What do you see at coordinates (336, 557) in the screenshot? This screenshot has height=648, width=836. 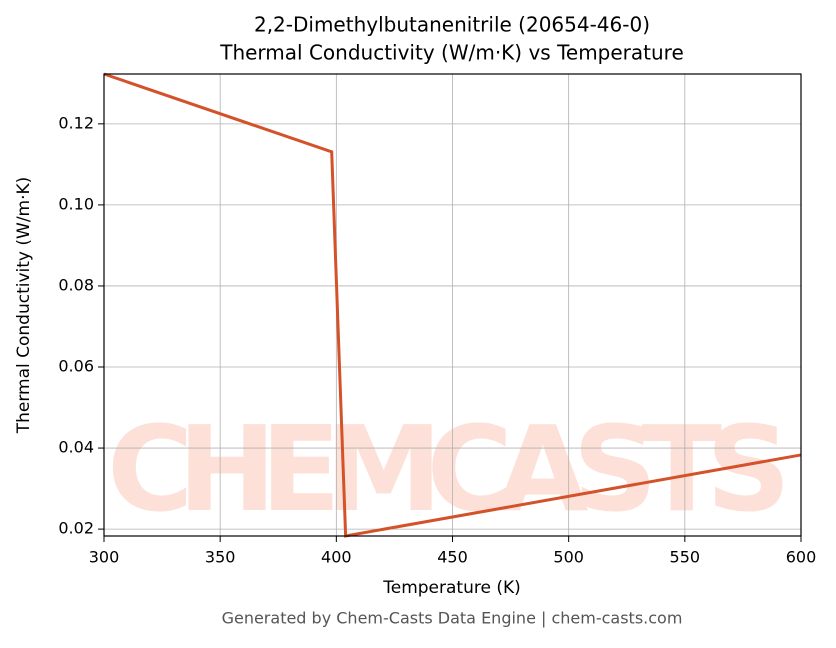 I see `x-tick-label: 400` at bounding box center [336, 557].